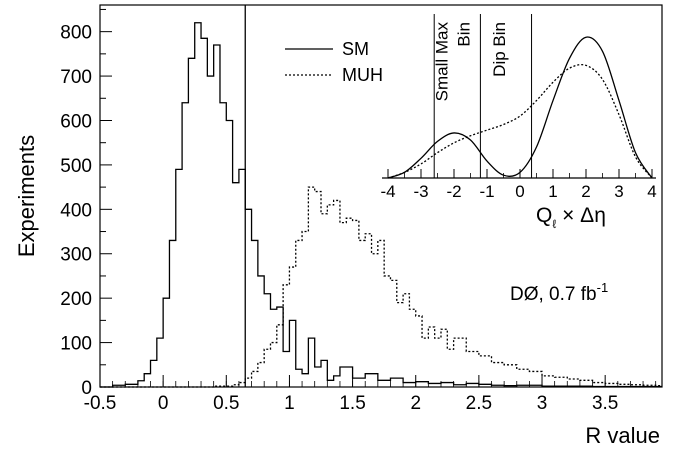 This screenshot has width=676, height=449. What do you see at coordinates (163, 403) in the screenshot?
I see `x-tick-label: 0` at bounding box center [163, 403].